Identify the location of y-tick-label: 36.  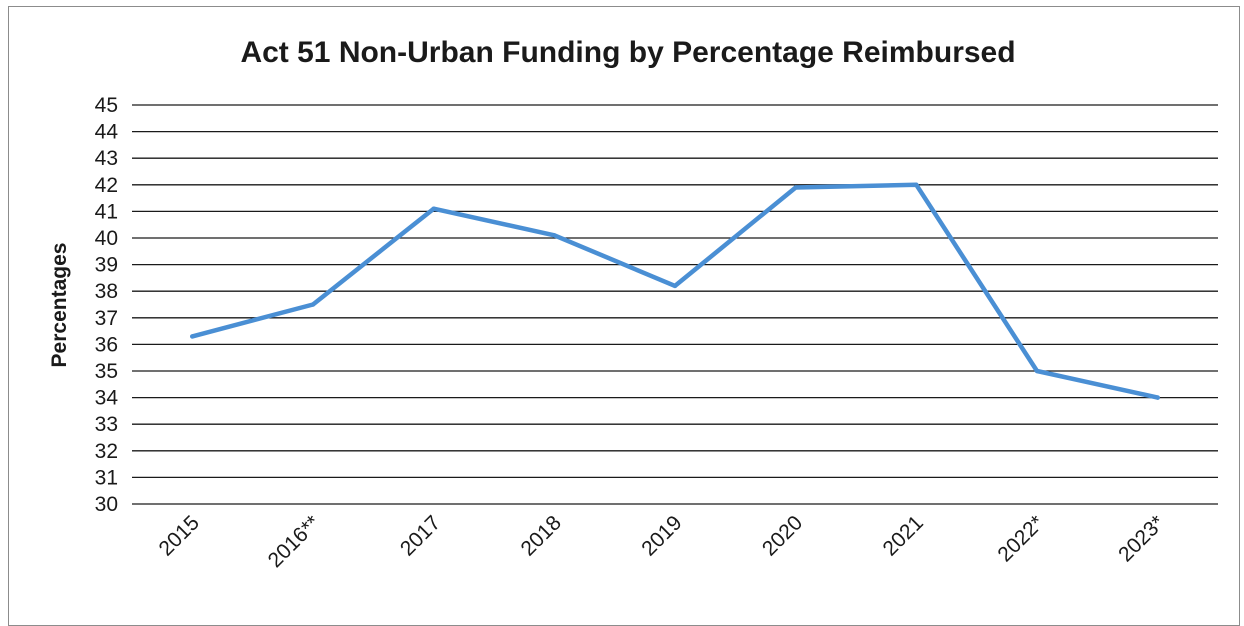
(106, 344).